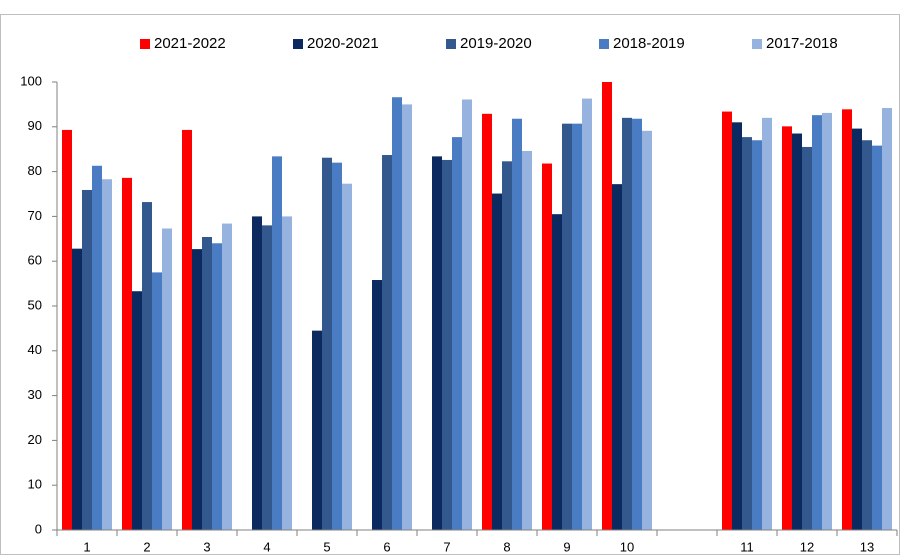  I want to click on x-tick-label: 2, so click(146, 546).